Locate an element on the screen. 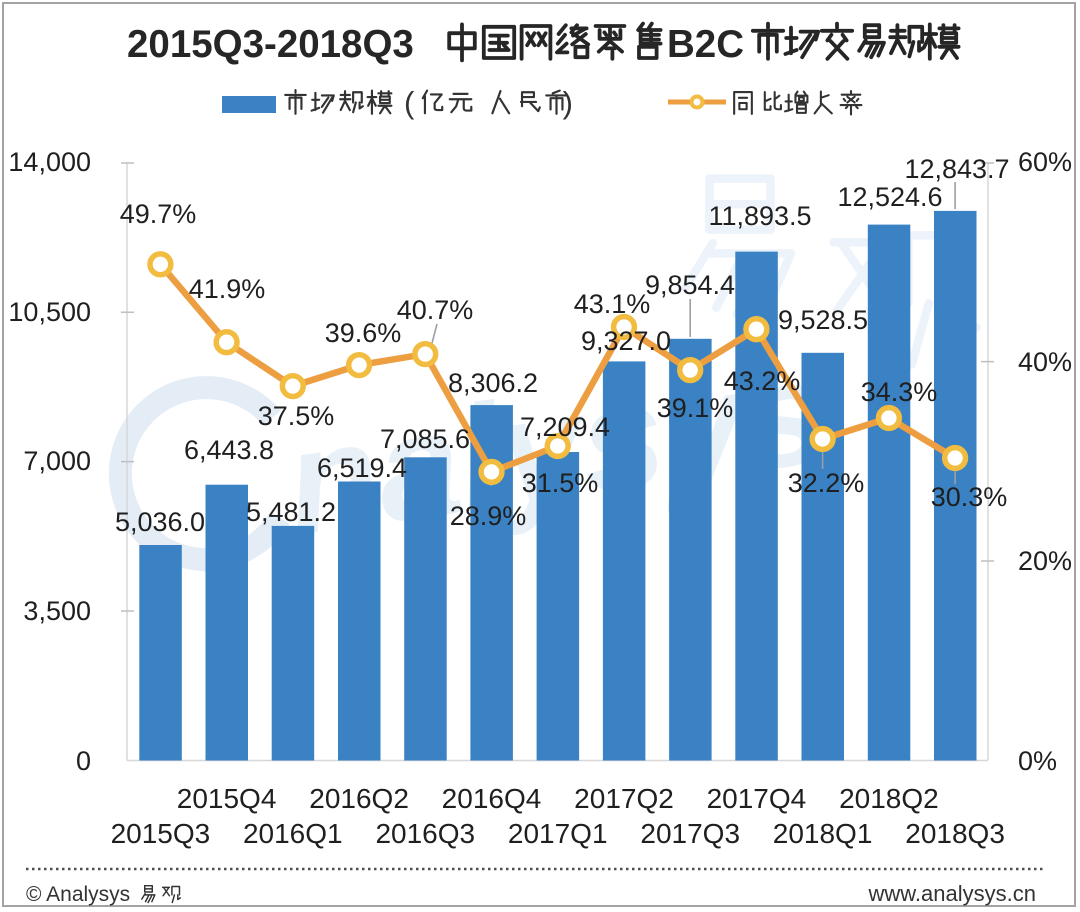 This screenshot has width=1080, height=912. svg-text: www.analysys.cn is located at coordinates (951, 893).